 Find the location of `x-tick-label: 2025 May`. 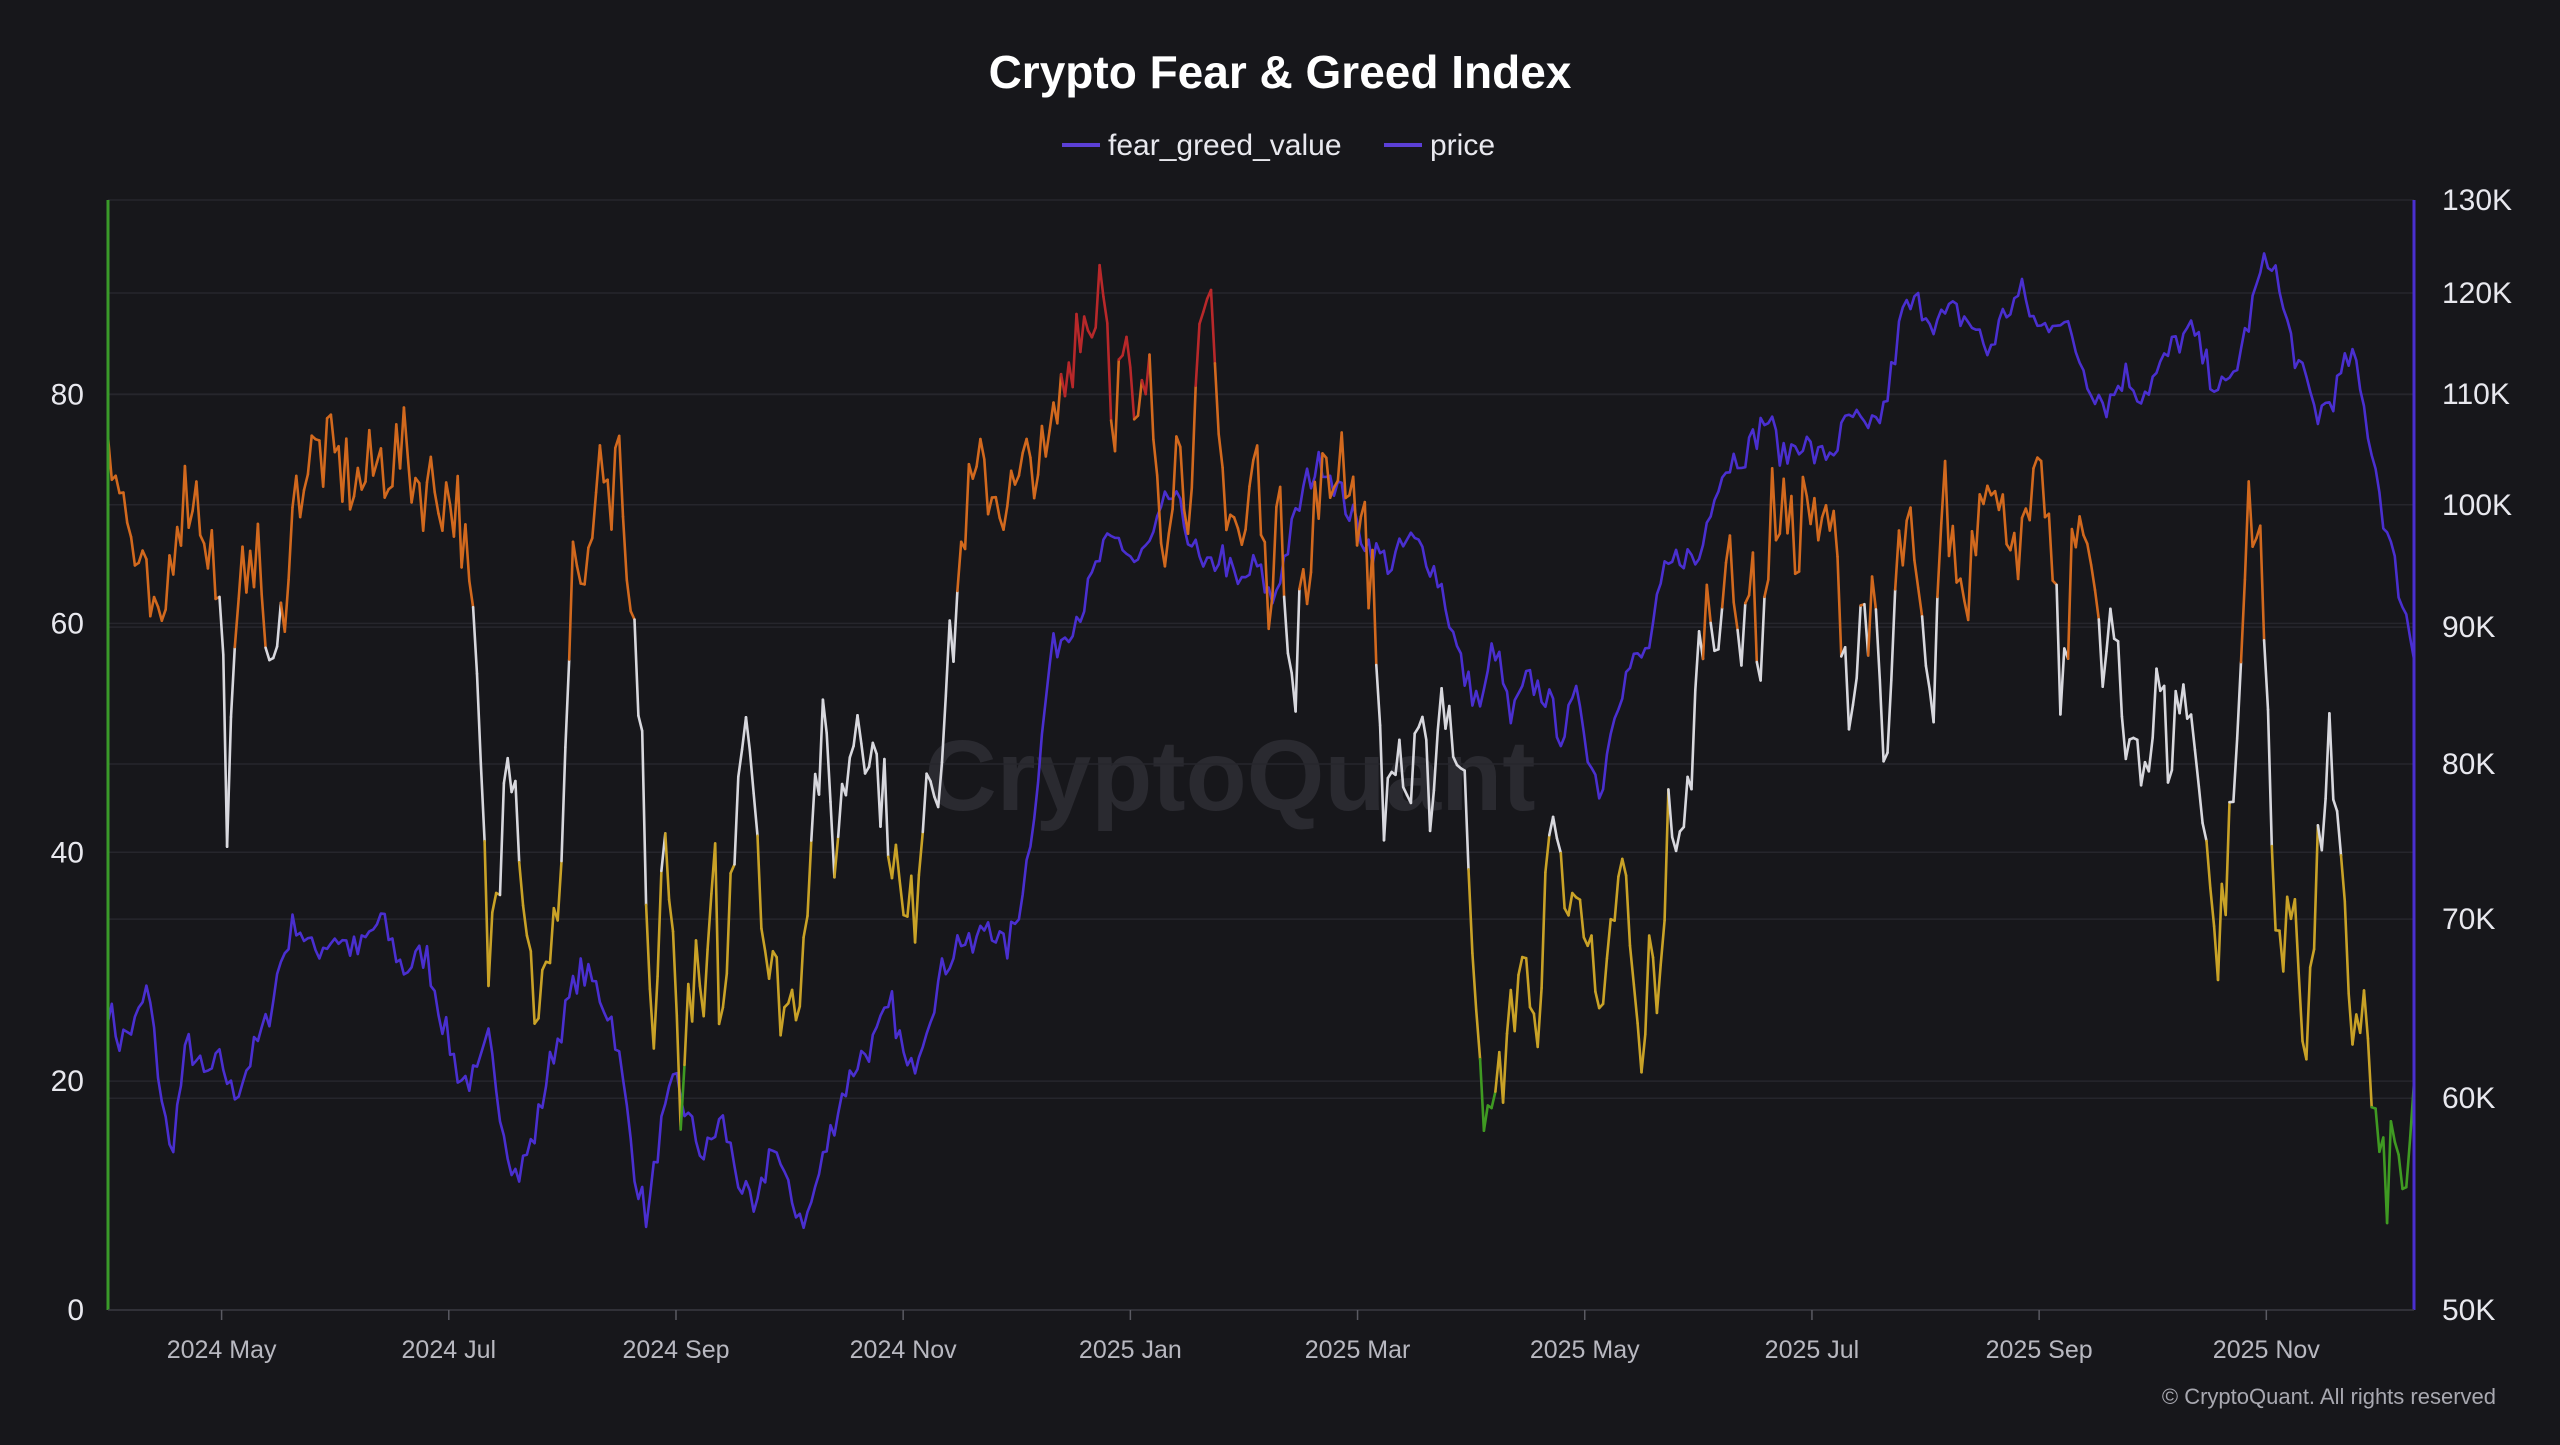

x-tick-label: 2025 May is located at coordinates (1585, 1350).